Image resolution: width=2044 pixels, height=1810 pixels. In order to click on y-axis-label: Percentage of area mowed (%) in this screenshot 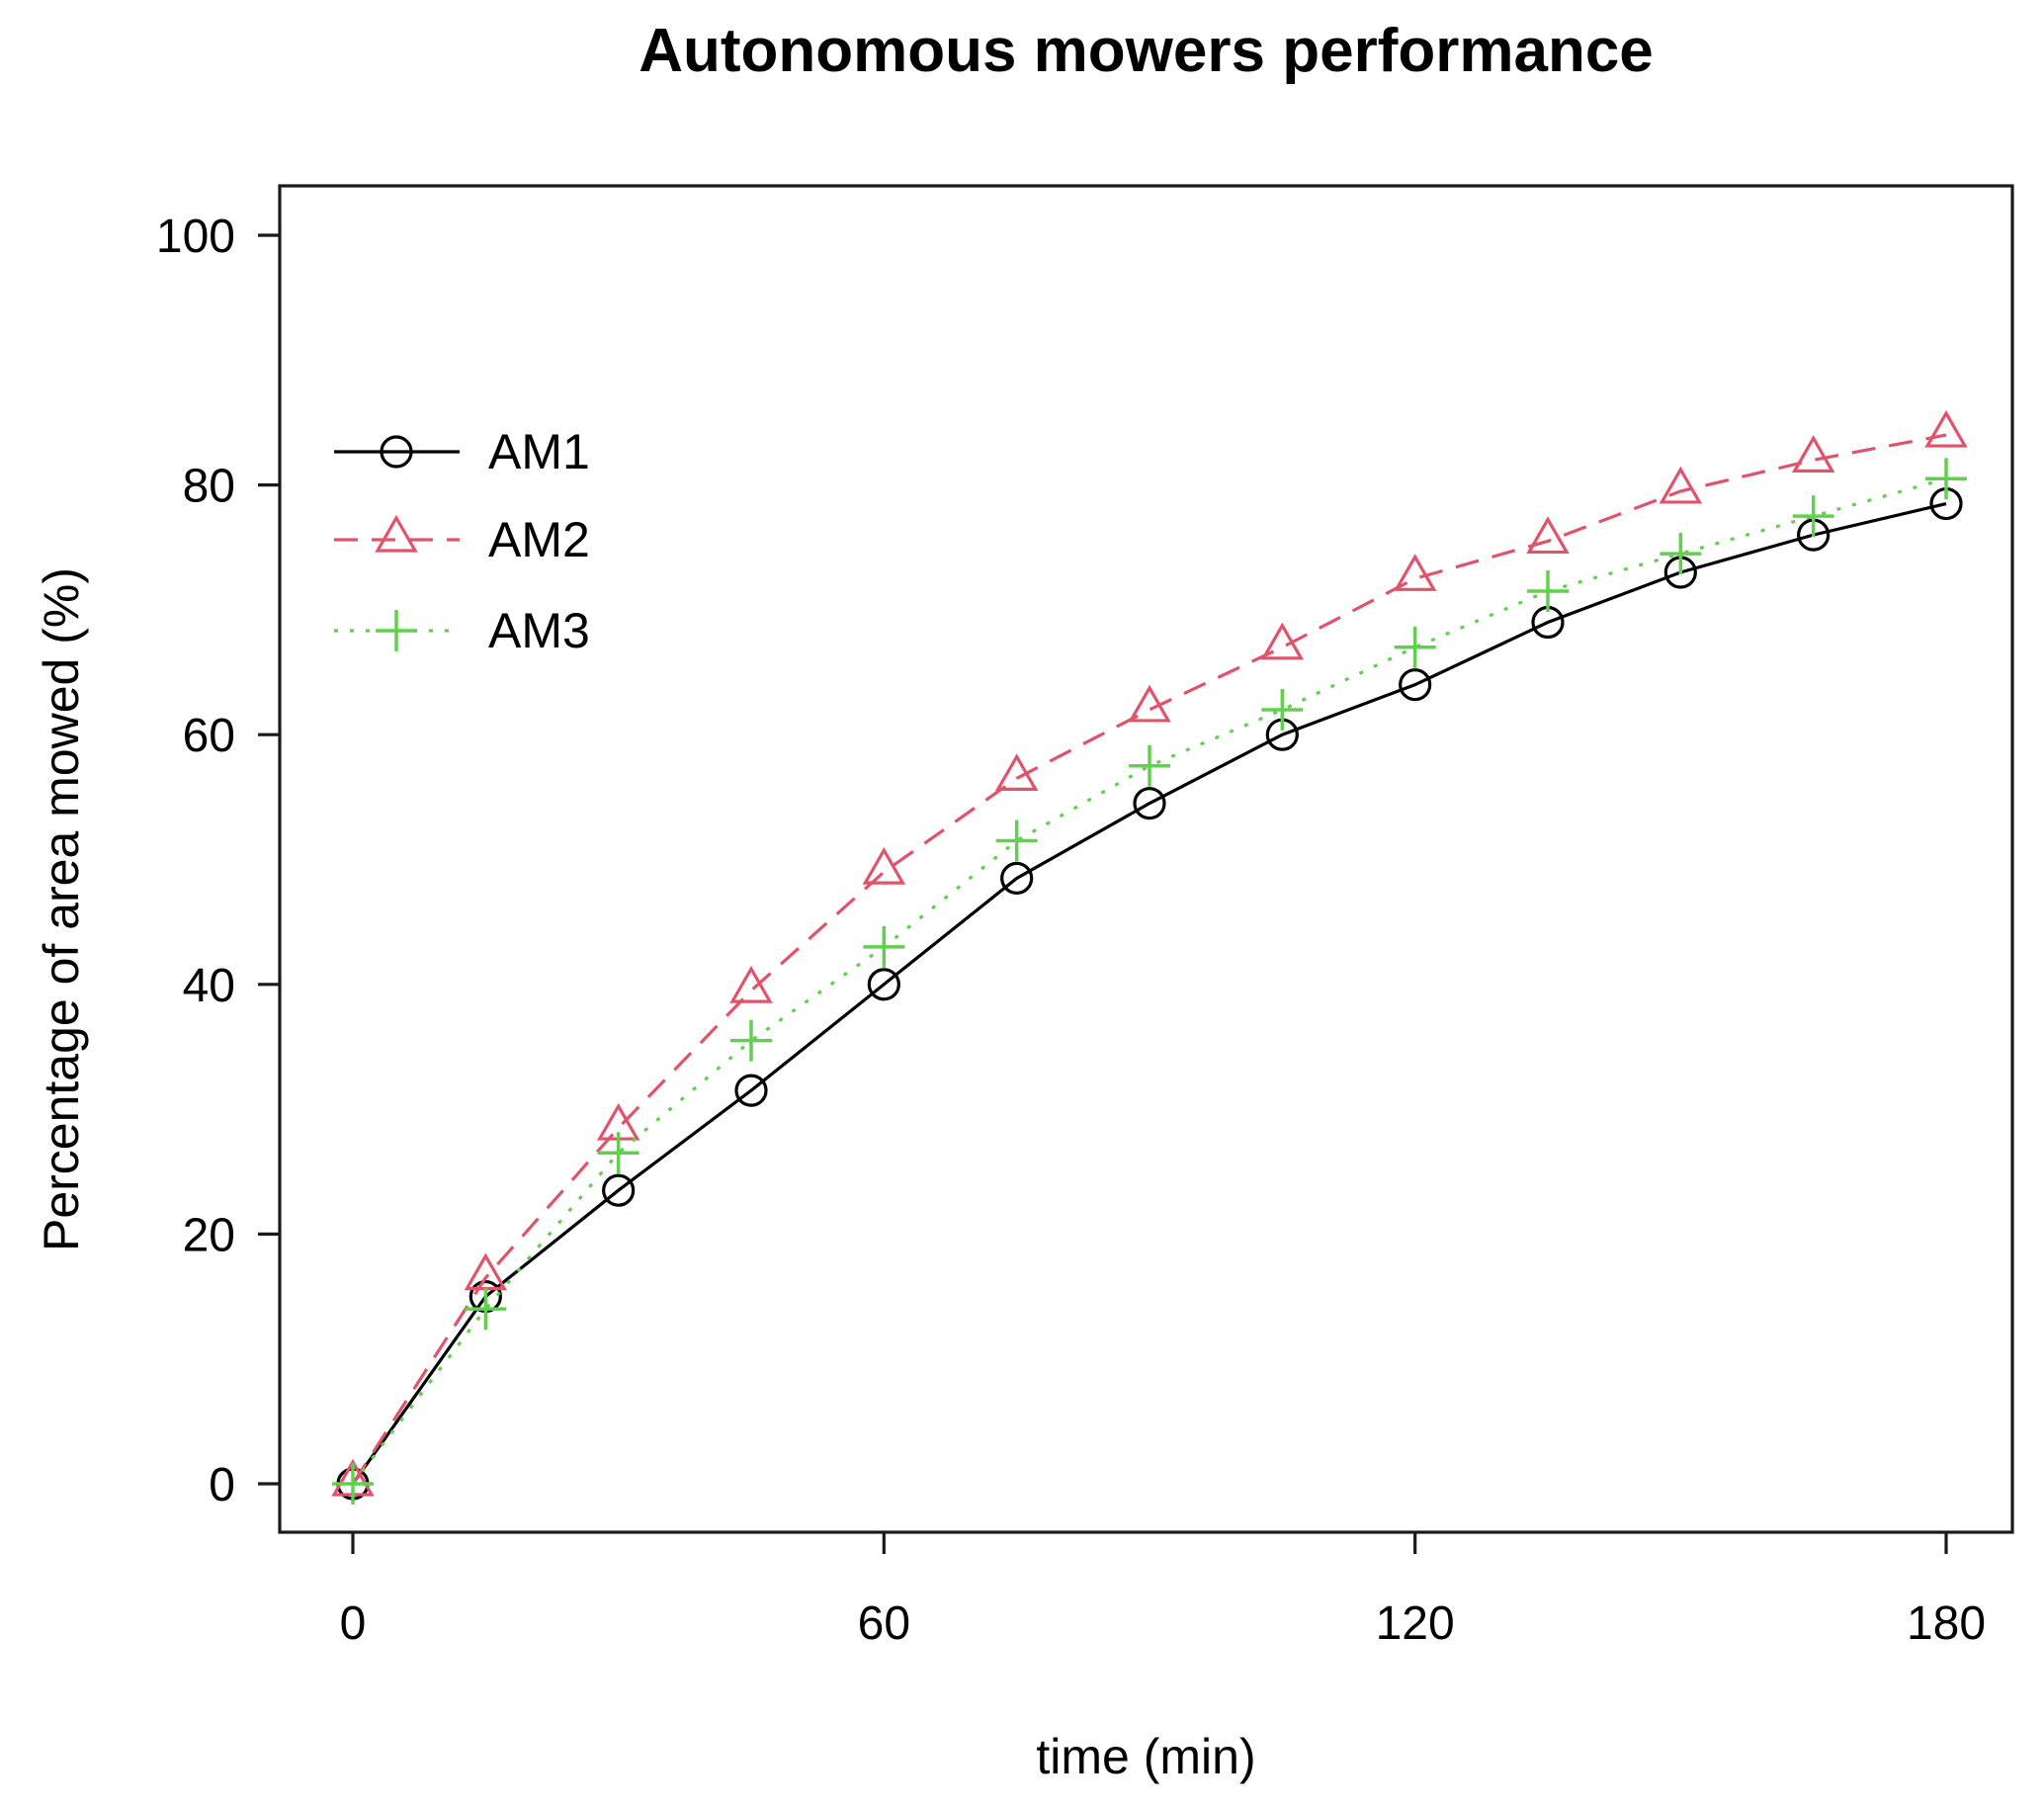, I will do `click(62, 909)`.